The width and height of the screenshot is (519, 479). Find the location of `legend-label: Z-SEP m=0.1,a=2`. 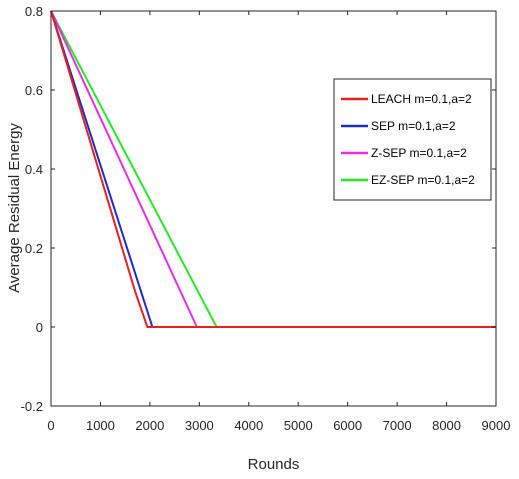

legend-label: Z-SEP m=0.1,a=2 is located at coordinates (419, 153).